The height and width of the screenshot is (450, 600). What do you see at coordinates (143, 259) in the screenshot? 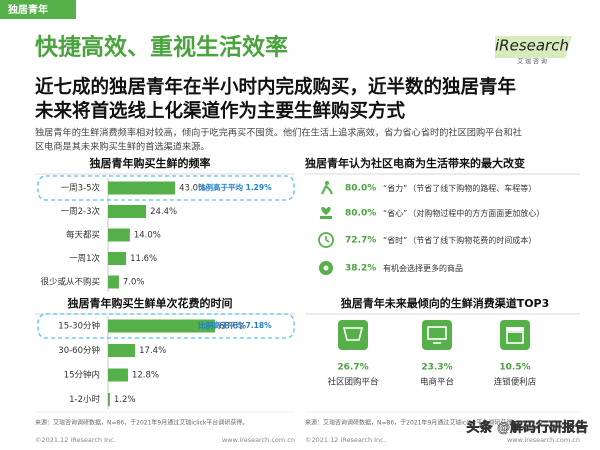
I see `value-label: 11.6%` at bounding box center [143, 259].